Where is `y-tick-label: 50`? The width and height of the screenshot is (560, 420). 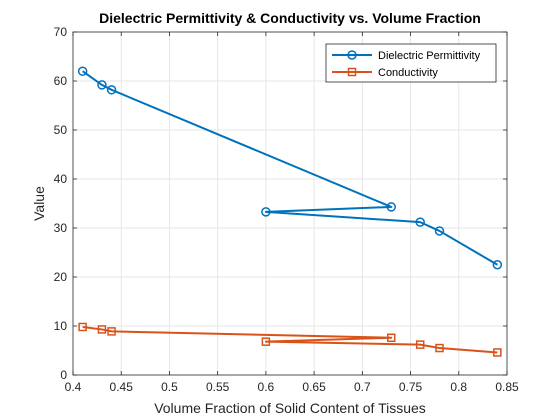
y-tick-label: 50 is located at coordinates (61, 130).